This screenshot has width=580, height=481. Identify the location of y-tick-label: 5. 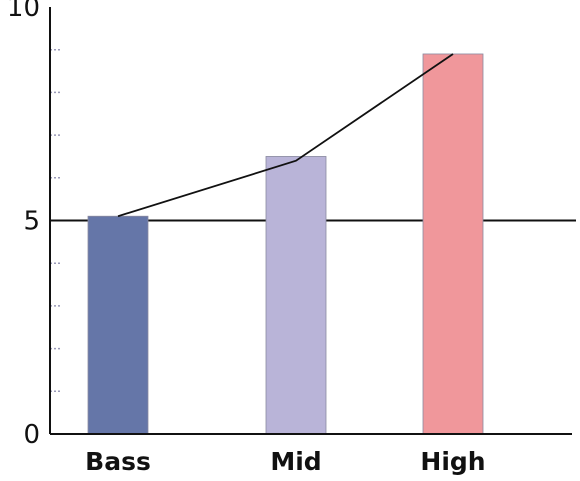
(31, 222).